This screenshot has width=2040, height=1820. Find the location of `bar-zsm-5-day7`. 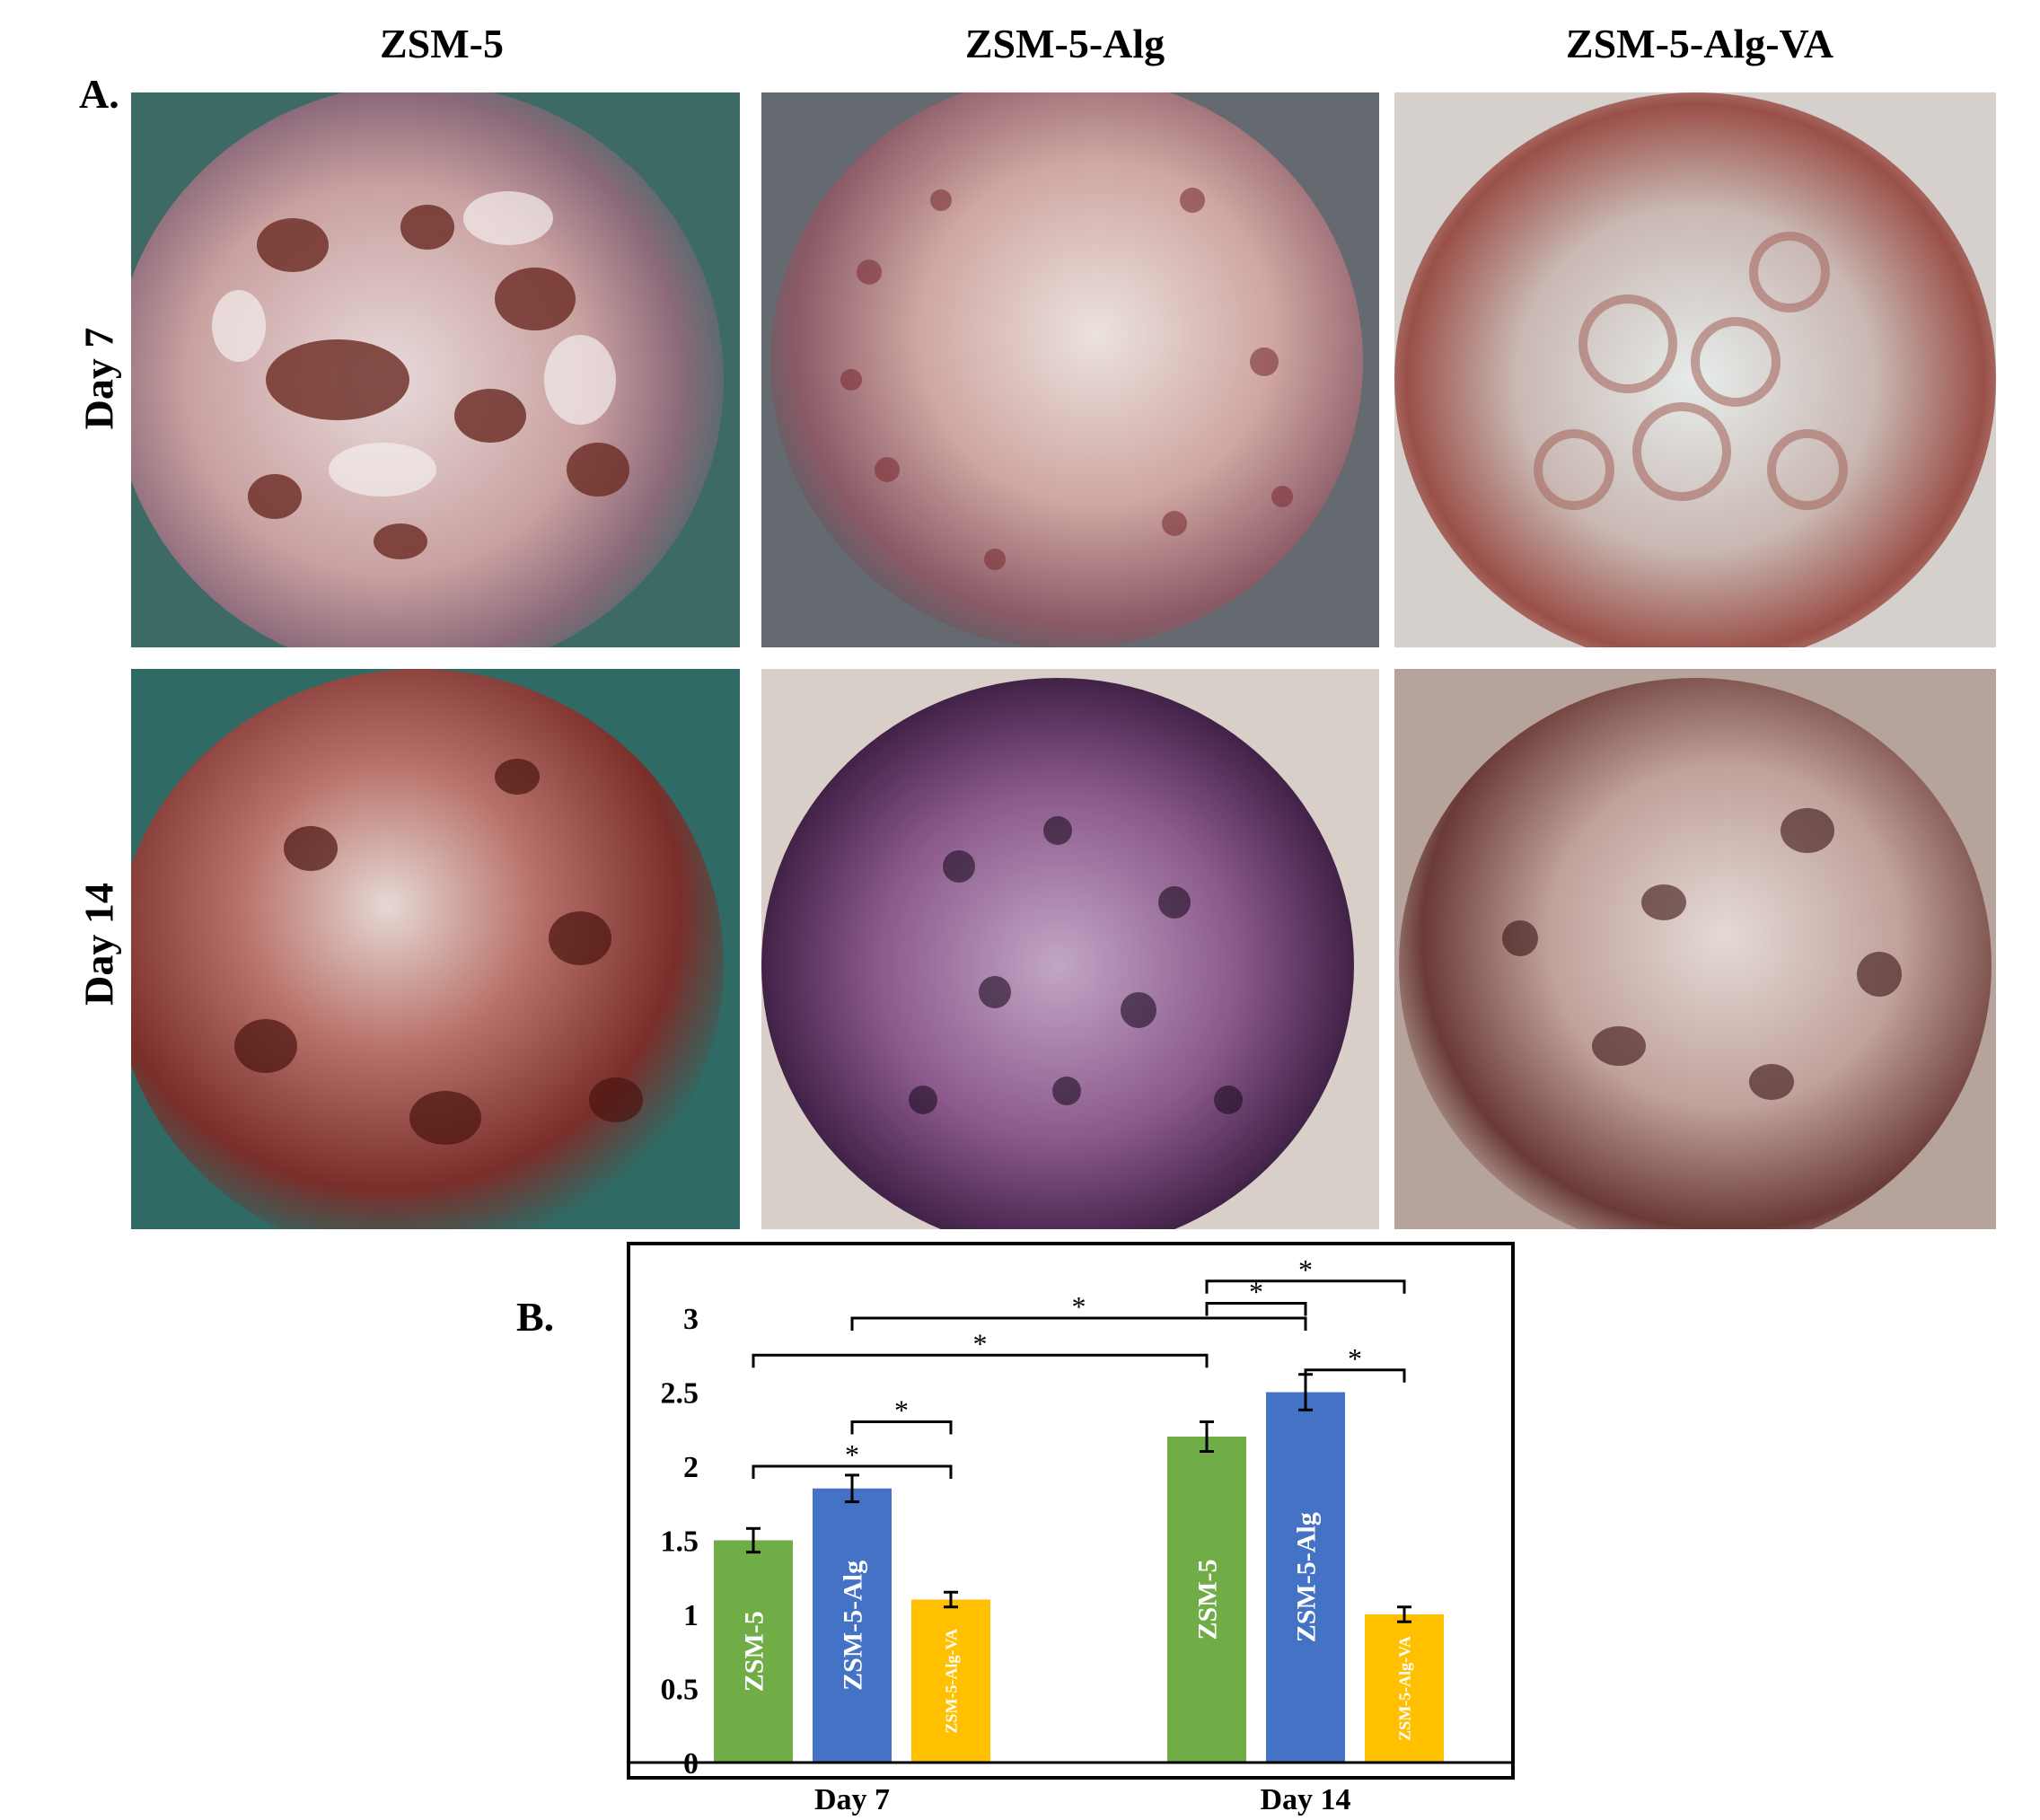

bar-zsm-5-day7 is located at coordinates (754, 1652).